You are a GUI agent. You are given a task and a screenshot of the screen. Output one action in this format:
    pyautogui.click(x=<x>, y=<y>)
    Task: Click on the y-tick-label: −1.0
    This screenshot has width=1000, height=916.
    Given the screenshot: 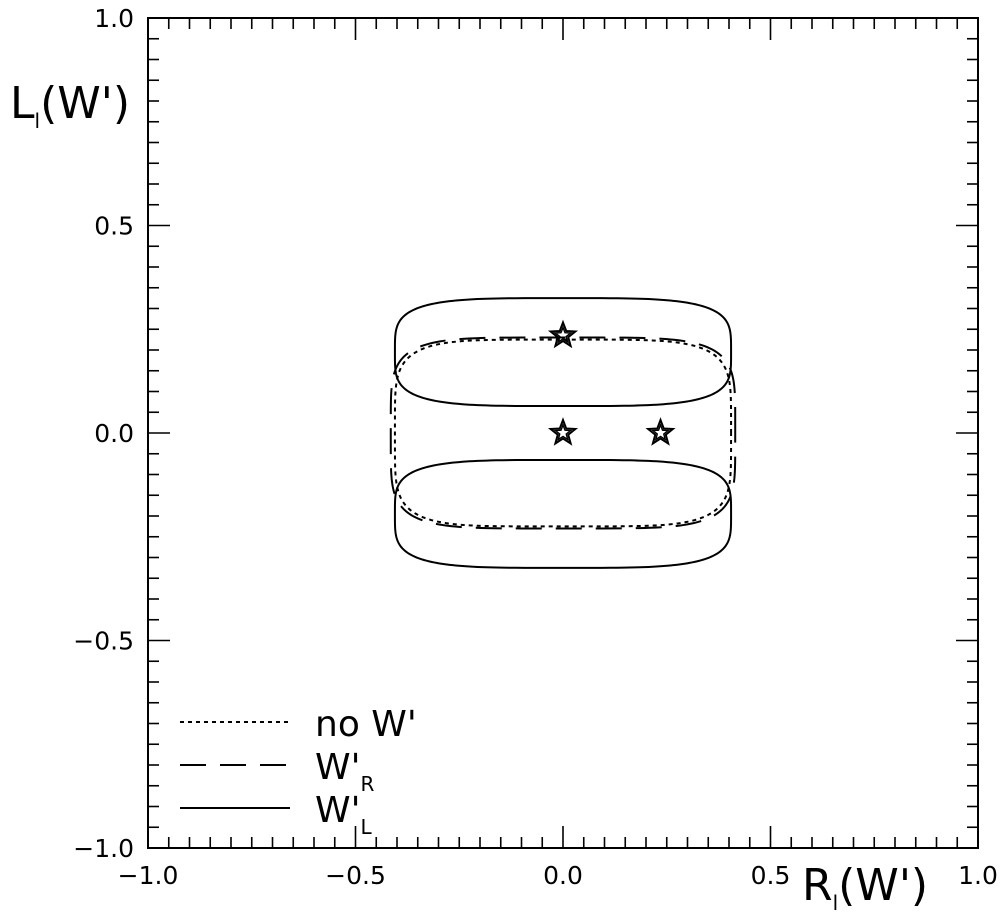 What is the action you would take?
    pyautogui.click(x=103, y=848)
    